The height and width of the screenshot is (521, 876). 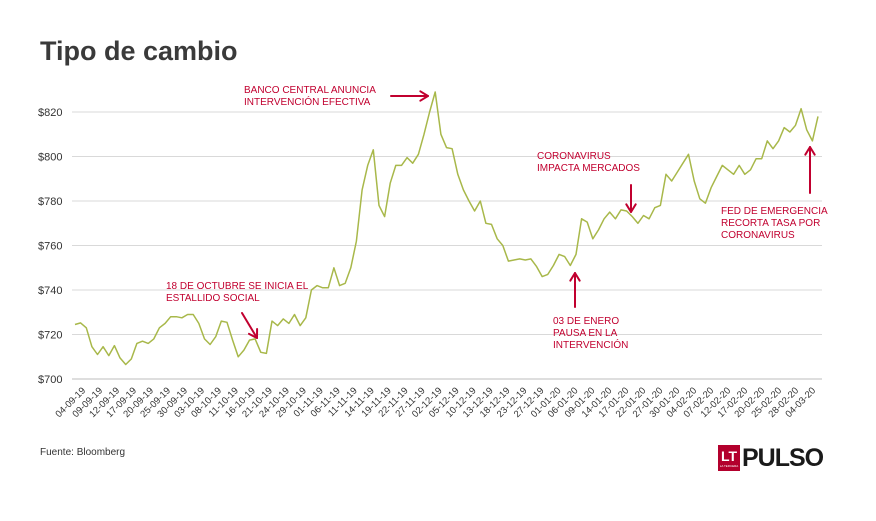 What do you see at coordinates (810, 170) in the screenshot?
I see `arrow-fed-recorta-tasa` at bounding box center [810, 170].